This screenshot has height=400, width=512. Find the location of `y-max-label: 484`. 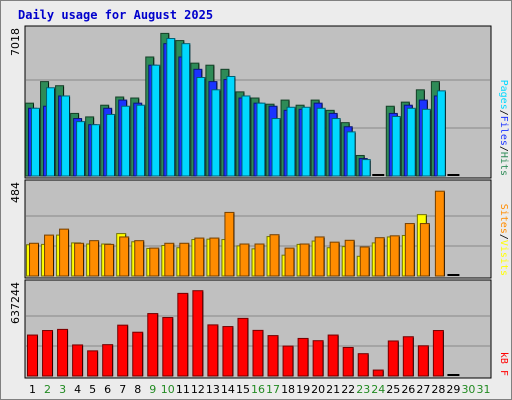

y-max-label: 484 is located at coordinates (15, 192).